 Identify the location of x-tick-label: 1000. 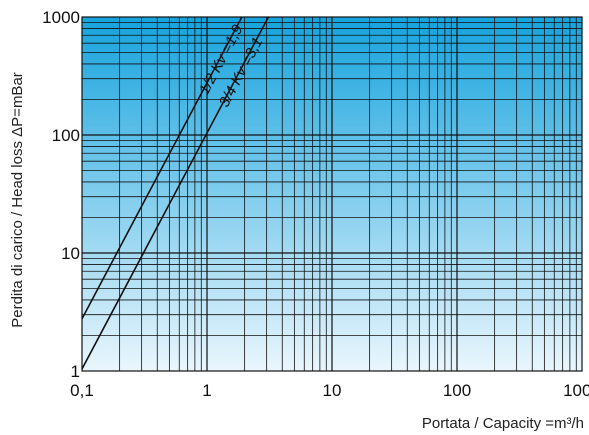
(576, 390).